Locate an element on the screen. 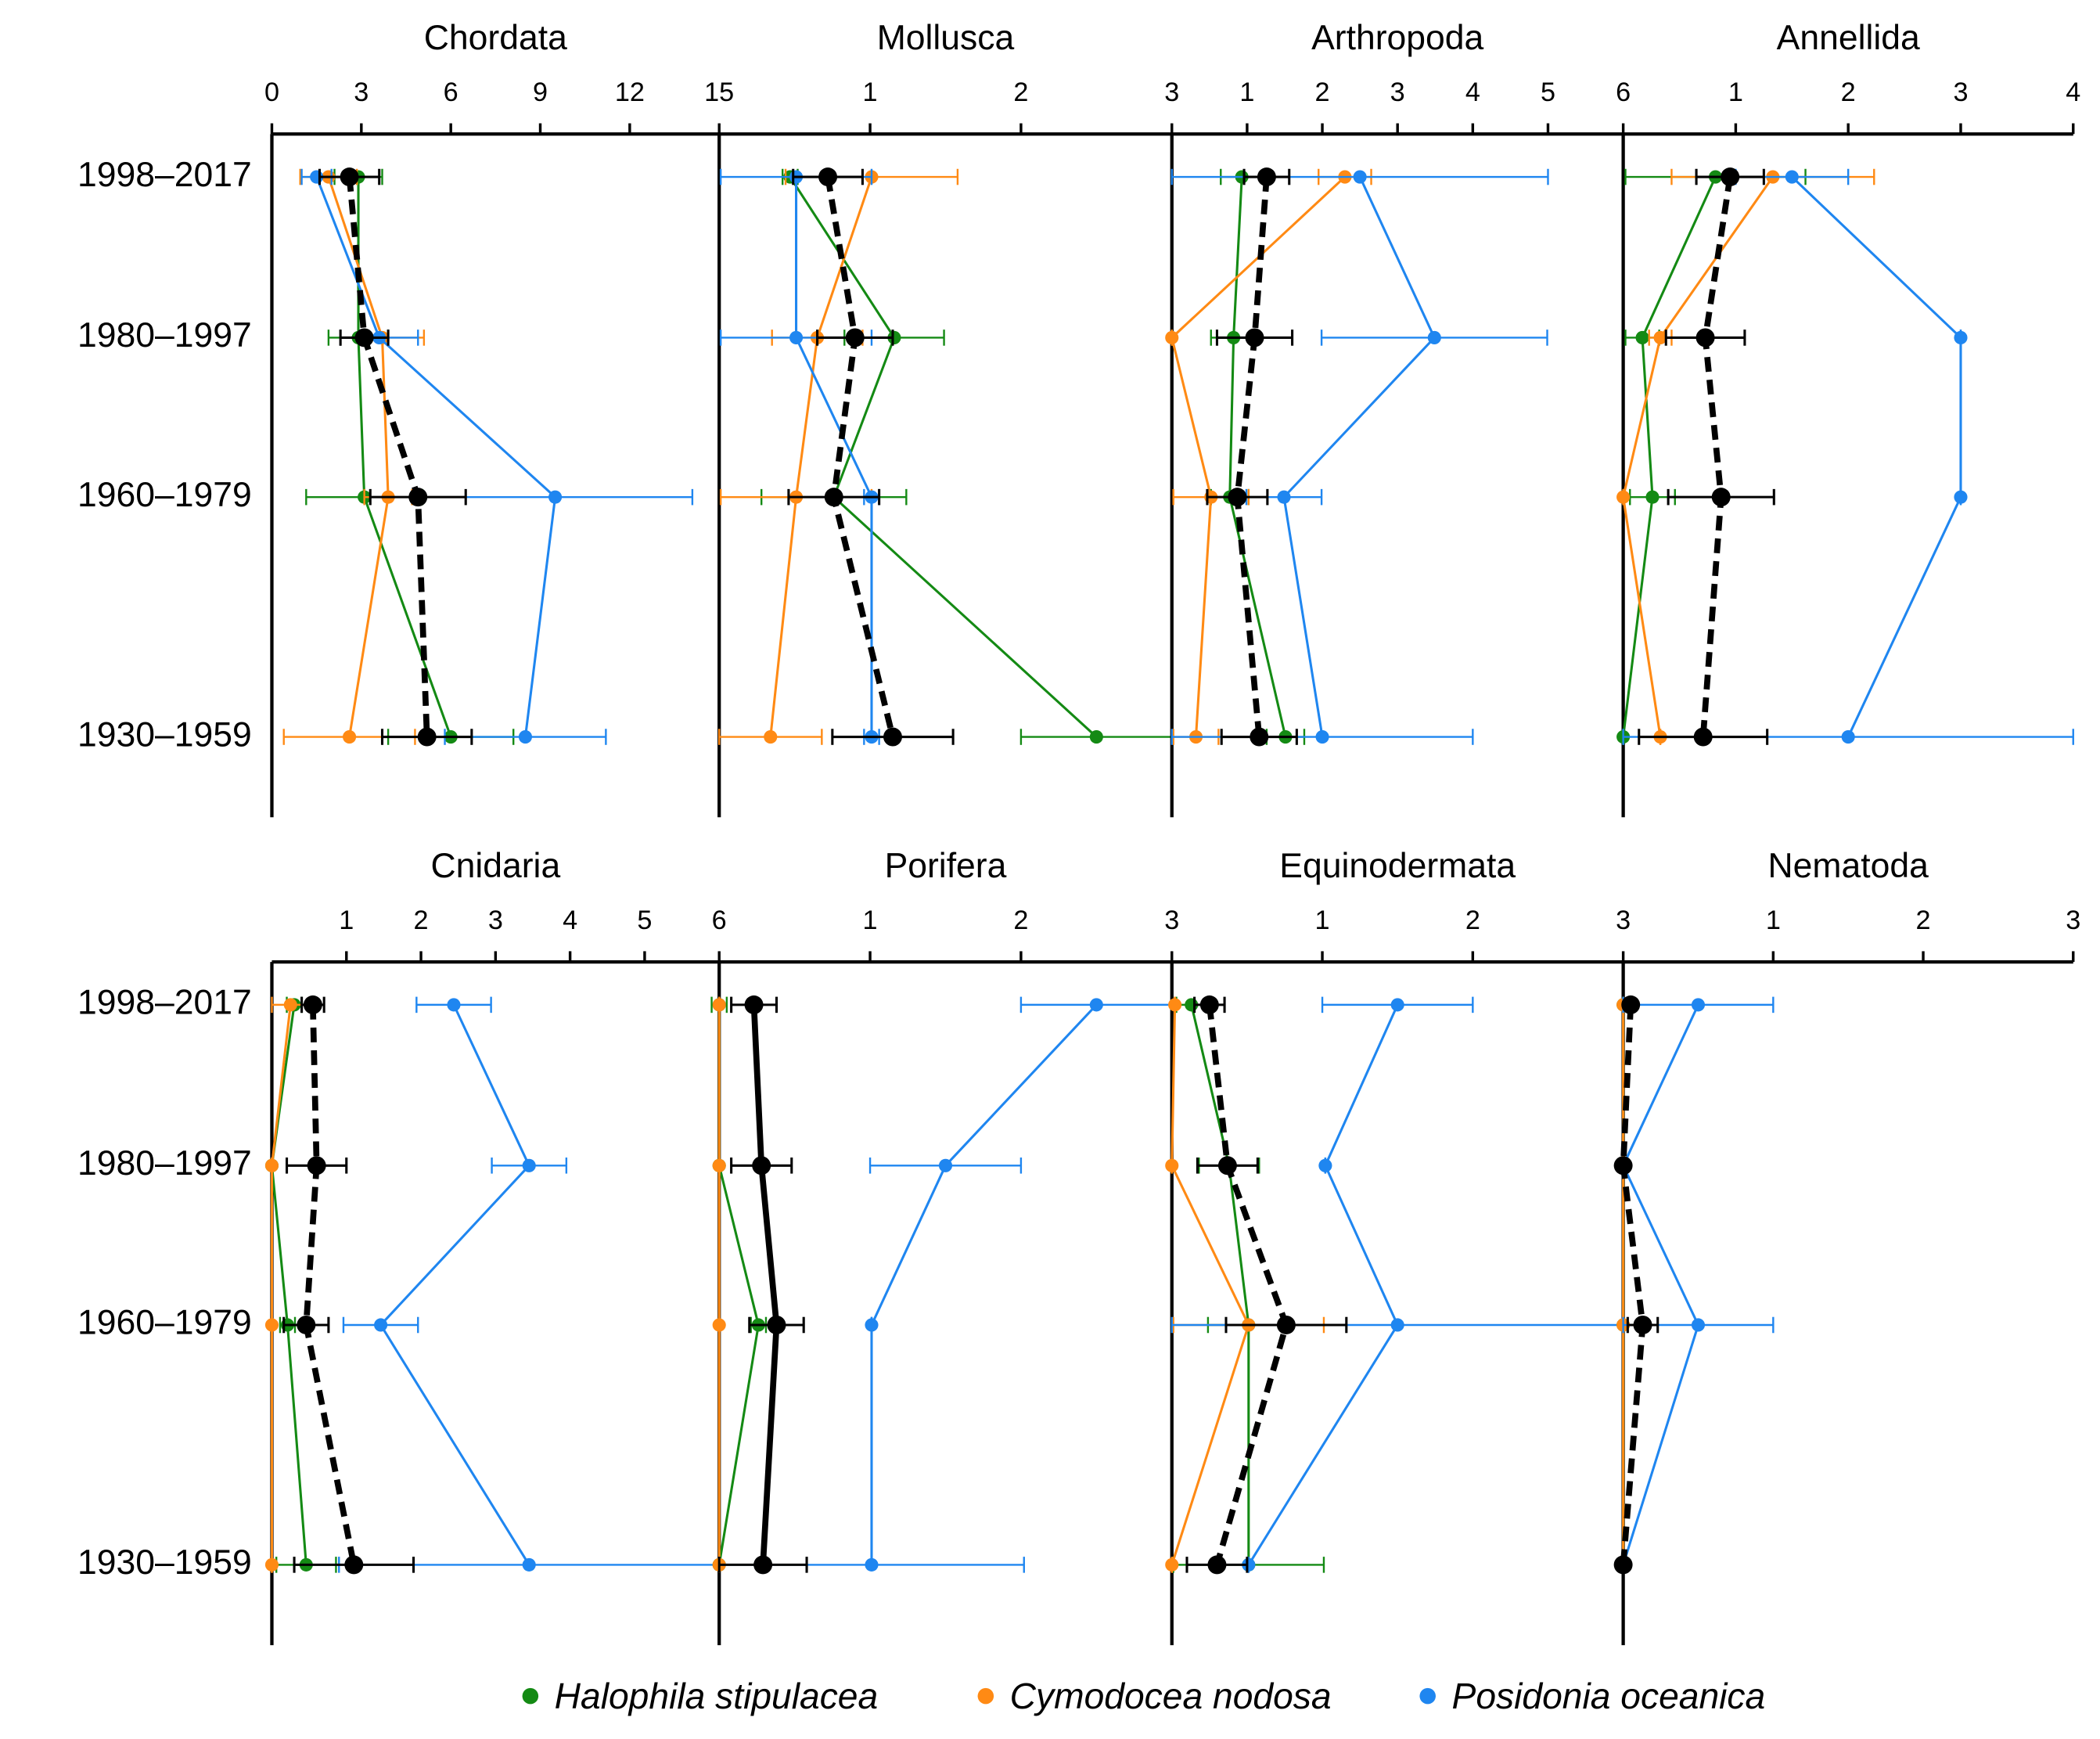 The image size is (2100, 1739). x-tick-label: 9 is located at coordinates (540, 92).